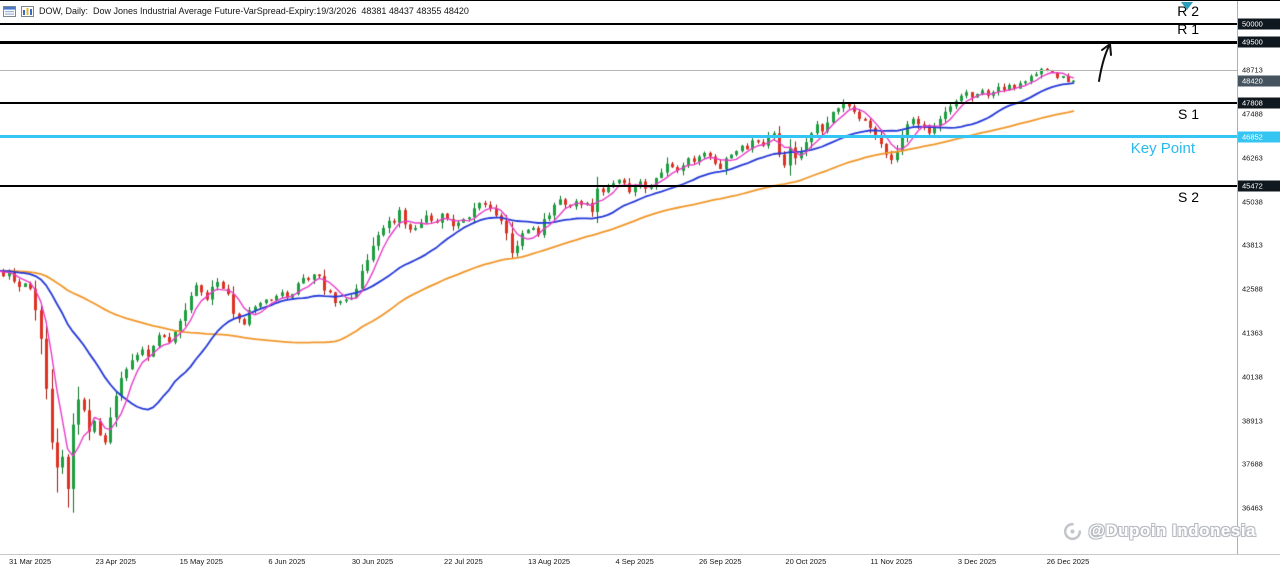 The image size is (1280, 570). Describe the element at coordinates (891, 561) in the screenshot. I see `time-label-11-nov-2025: 11 Nov 2025` at that location.